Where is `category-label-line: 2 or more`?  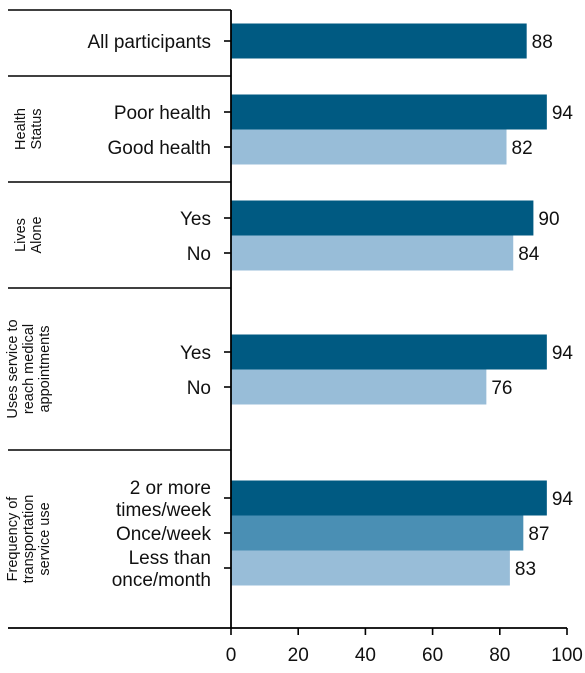
category-label-line: 2 or more is located at coordinates (170, 488).